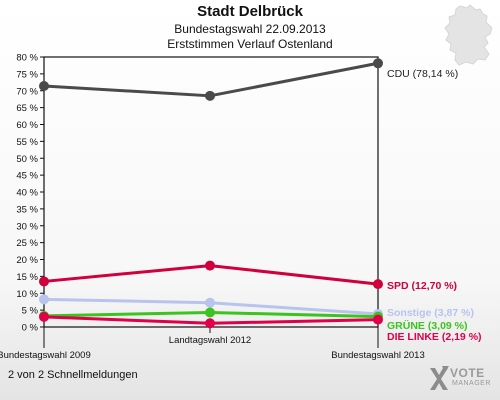 The width and height of the screenshot is (500, 400). I want to click on y-tick-label: 0 %, so click(30, 328).